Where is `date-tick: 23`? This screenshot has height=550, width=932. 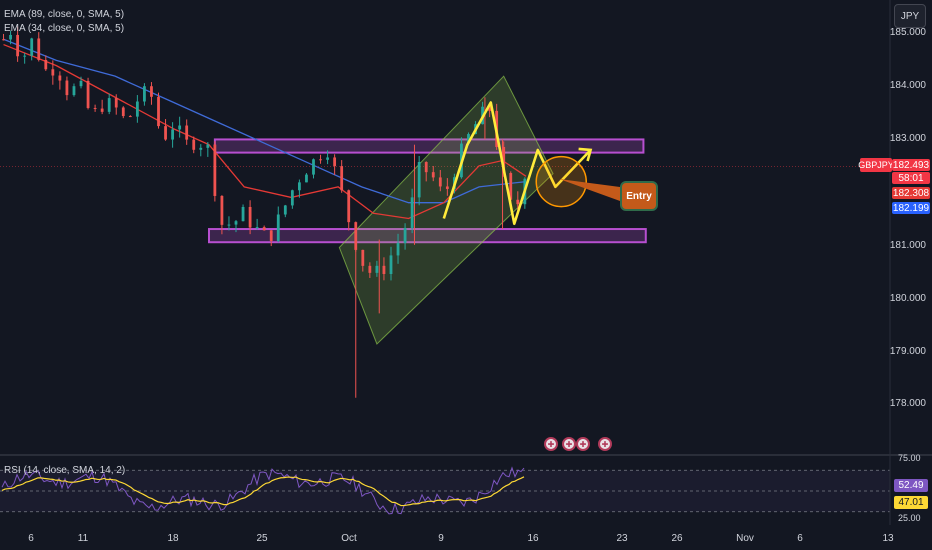 date-tick: 23 is located at coordinates (622, 538).